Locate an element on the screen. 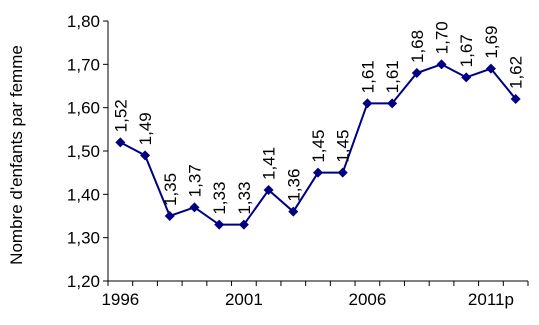 The image size is (539, 325). data-label: 1,67 is located at coordinates (466, 50).